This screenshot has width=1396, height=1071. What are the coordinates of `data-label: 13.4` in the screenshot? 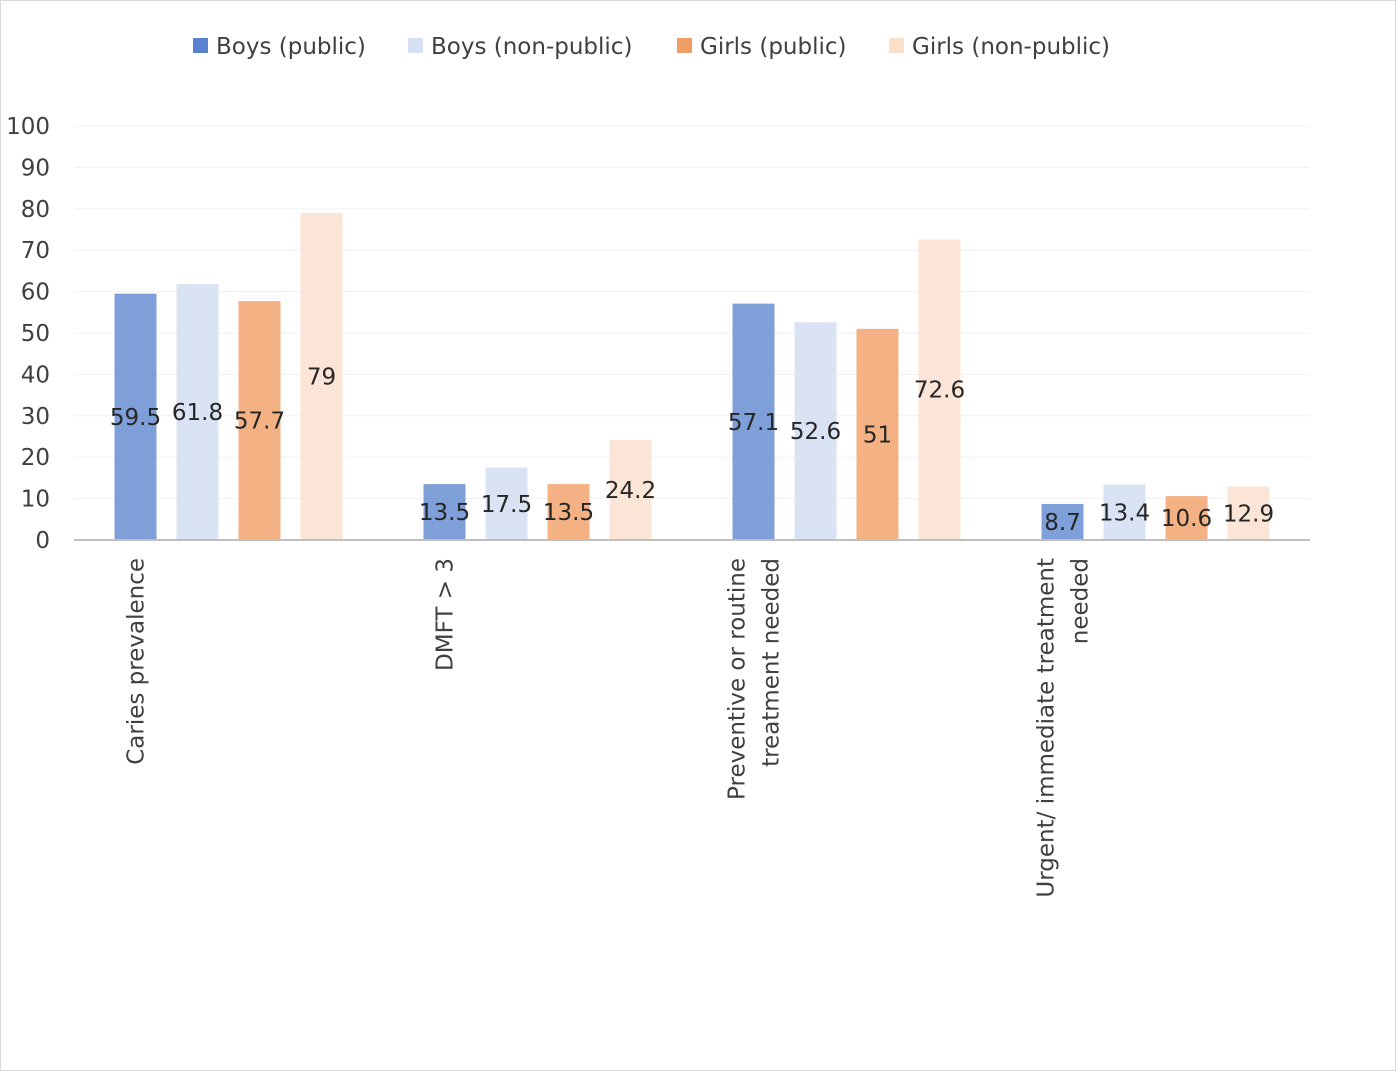 It's located at (1124, 513).